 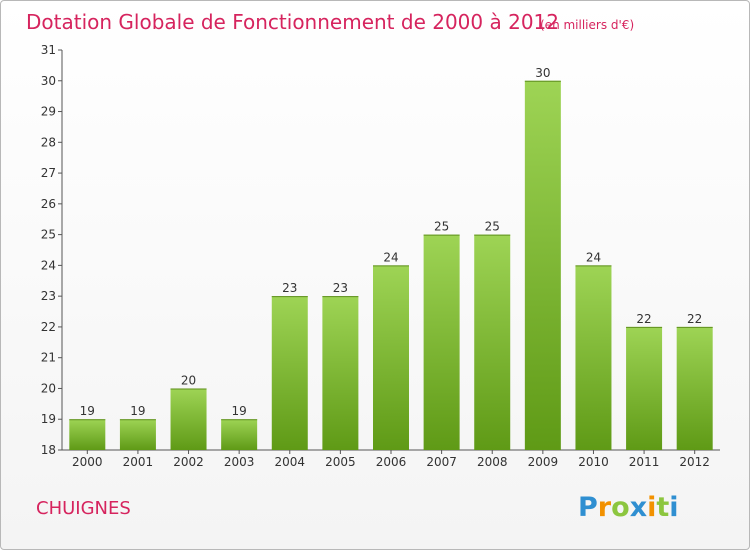 What do you see at coordinates (48, 419) in the screenshot?
I see `y-tick-label: 19` at bounding box center [48, 419].